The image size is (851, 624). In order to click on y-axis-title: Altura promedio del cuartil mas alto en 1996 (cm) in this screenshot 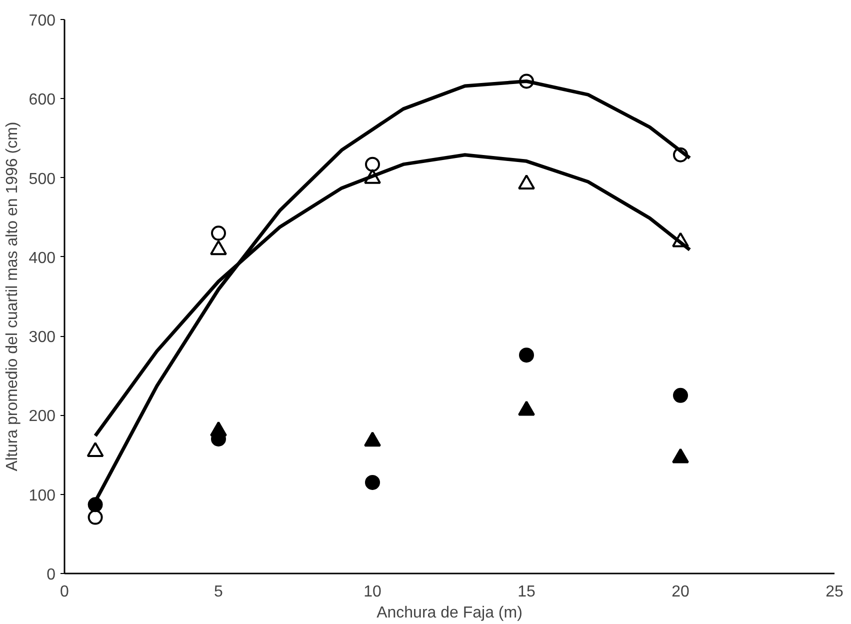, I will do `click(12, 297)`.